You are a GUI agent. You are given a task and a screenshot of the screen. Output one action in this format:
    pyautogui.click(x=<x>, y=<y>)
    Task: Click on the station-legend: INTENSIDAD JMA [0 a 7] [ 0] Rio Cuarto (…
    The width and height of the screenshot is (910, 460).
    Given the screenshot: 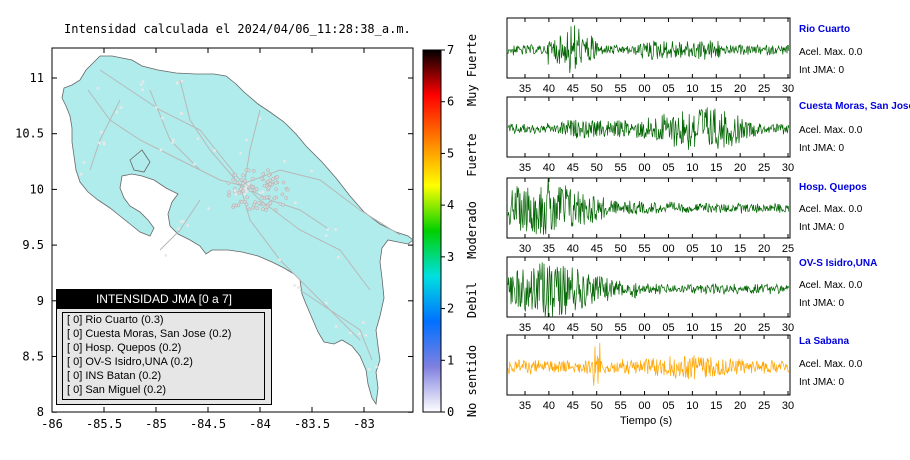 What is the action you would take?
    pyautogui.click(x=164, y=347)
    